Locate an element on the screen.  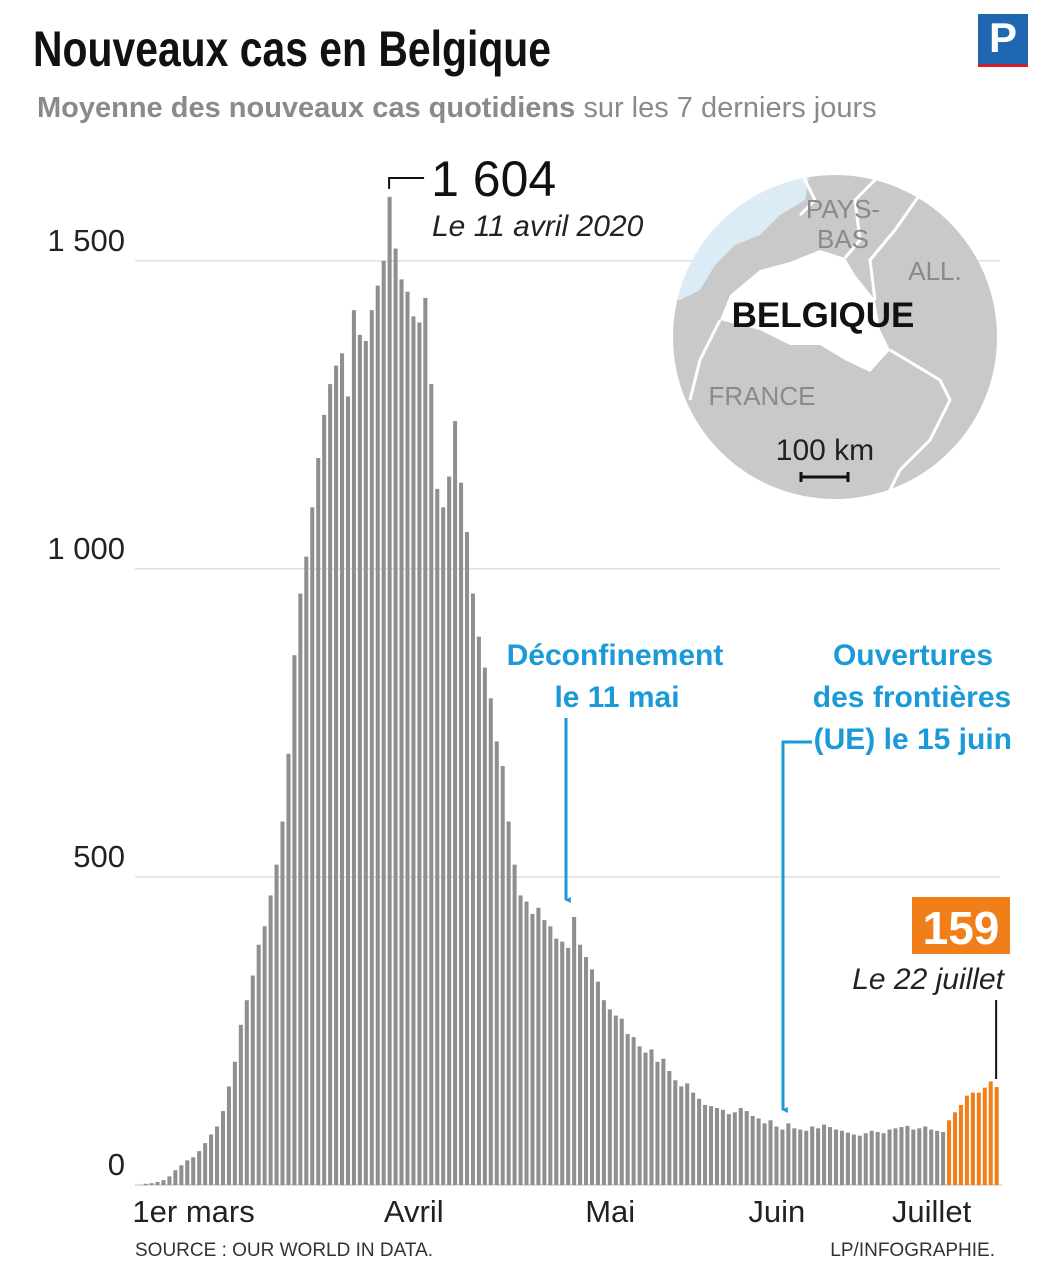
annotation: le 11 mai is located at coordinates (616, 697).